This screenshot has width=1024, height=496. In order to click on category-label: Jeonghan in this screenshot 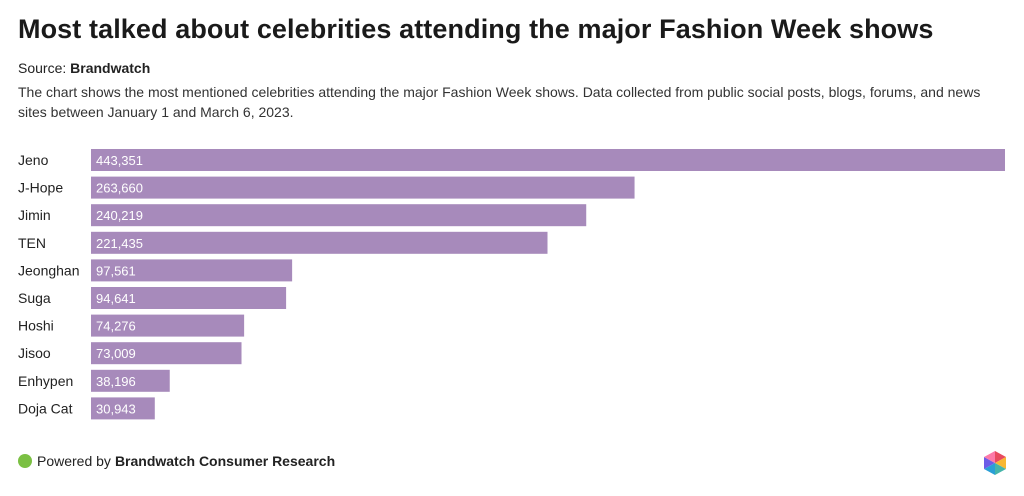, I will do `click(49, 270)`.